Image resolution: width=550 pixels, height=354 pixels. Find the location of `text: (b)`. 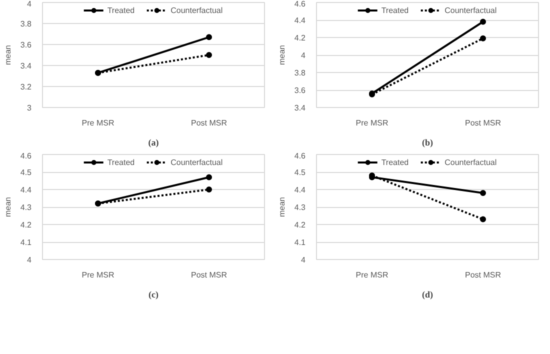

text: (b) is located at coordinates (428, 143).